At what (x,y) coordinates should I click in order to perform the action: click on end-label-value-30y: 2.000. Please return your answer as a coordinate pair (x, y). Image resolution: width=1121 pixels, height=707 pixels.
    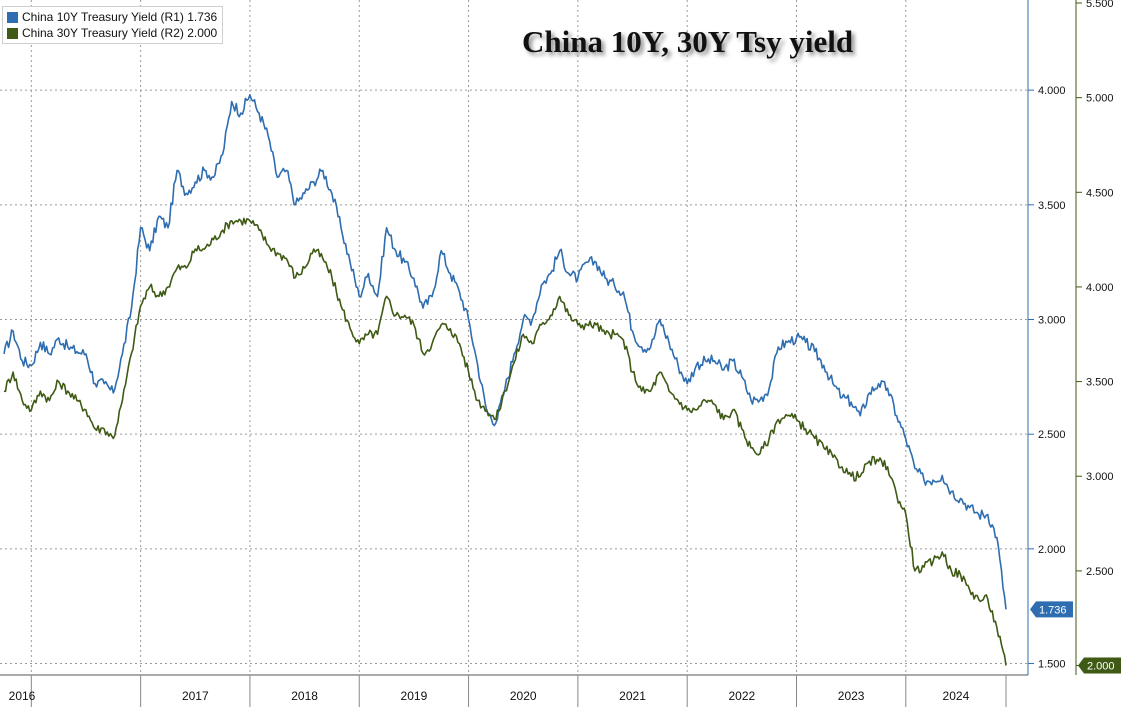
    Looking at the image, I should click on (1101, 667).